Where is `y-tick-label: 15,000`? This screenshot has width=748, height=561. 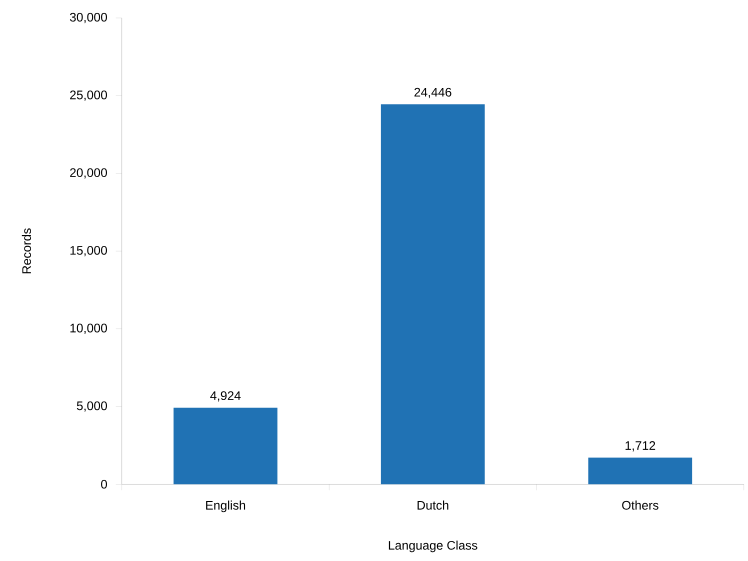 y-tick-label: 15,000 is located at coordinates (88, 251).